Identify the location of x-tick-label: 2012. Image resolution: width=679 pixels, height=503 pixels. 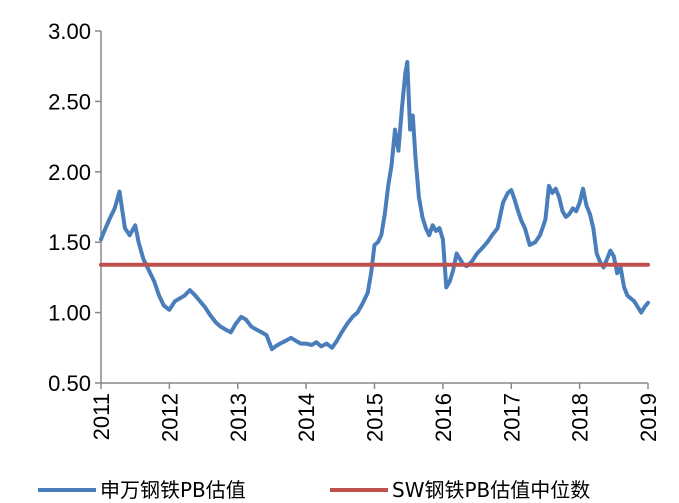
(169, 417).